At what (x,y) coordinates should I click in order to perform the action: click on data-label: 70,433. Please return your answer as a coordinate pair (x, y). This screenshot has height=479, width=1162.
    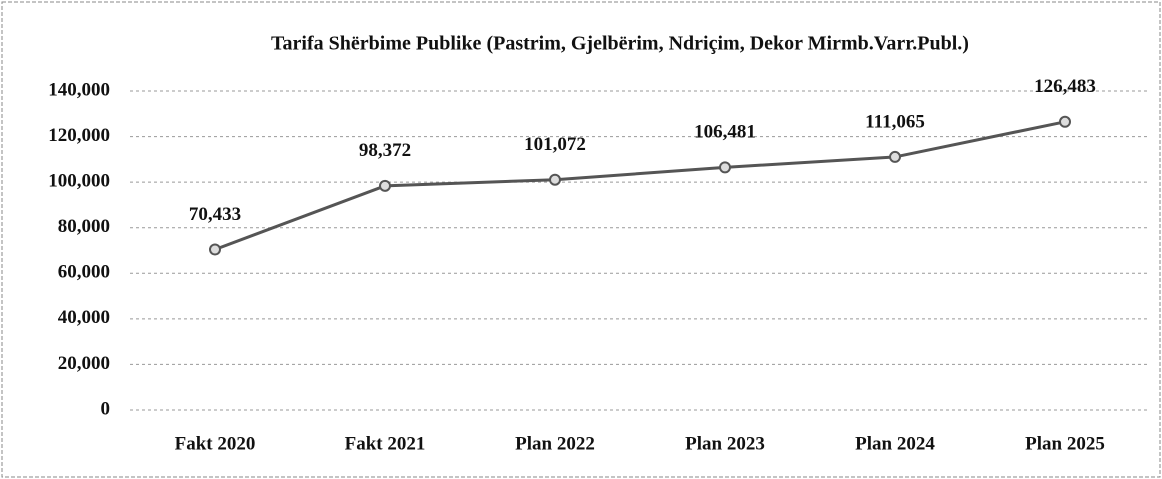
    Looking at the image, I should click on (215, 214).